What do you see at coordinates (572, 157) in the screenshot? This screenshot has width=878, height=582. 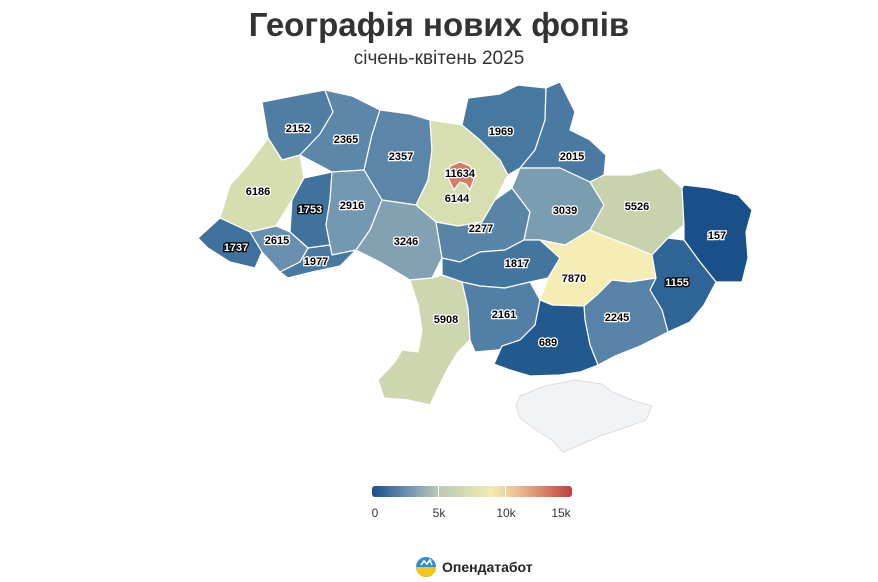 I see `label-sumy: 2015` at bounding box center [572, 157].